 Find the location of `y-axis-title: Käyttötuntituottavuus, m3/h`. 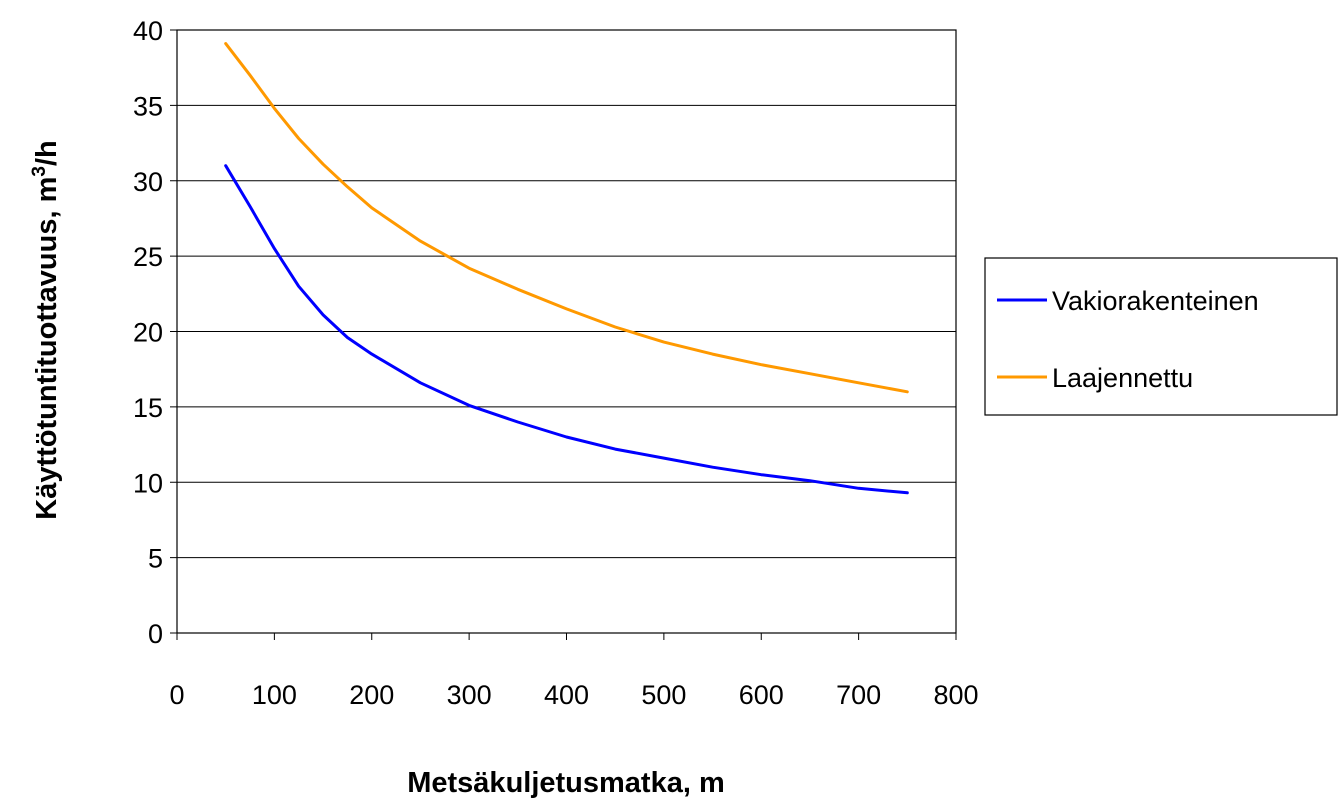

y-axis-title: Käyttötuntituottavuus, m3/h is located at coordinates (46, 330).